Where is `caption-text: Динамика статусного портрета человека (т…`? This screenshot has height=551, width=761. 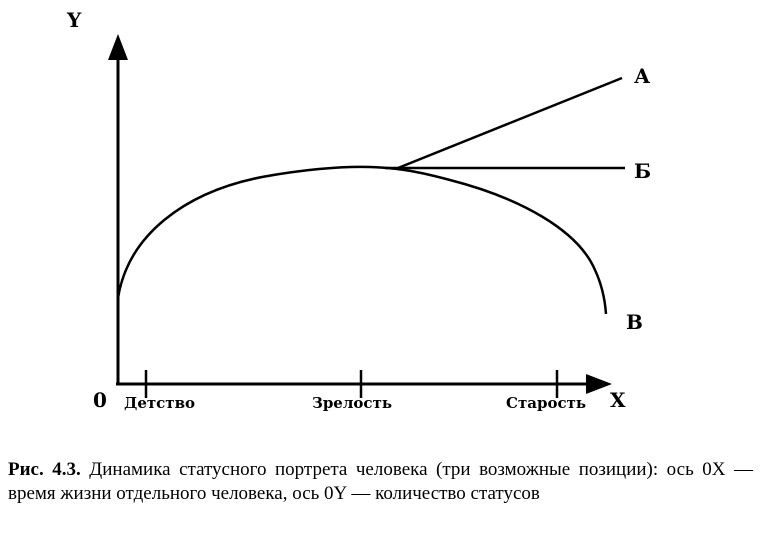
caption-text: Динамика статусного портрета человека (т… is located at coordinates (380, 481).